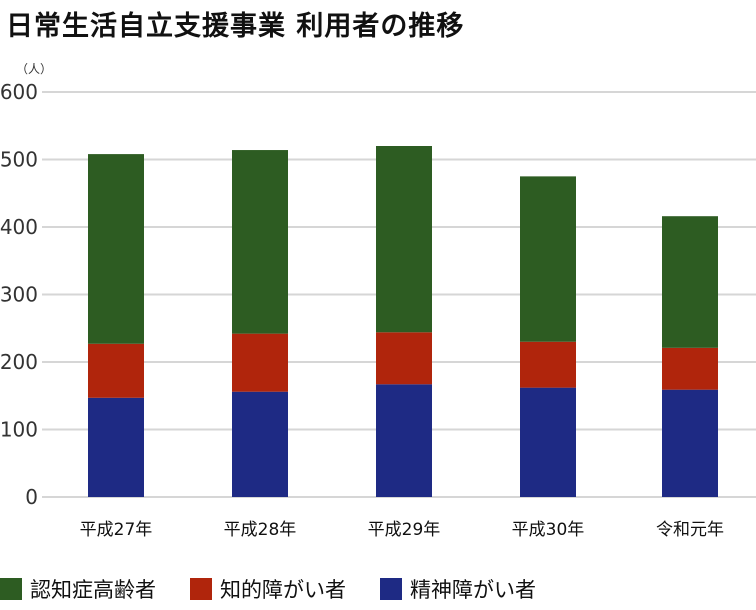  What do you see at coordinates (473, 590) in the screenshot?
I see `legend-label: 精神障がい者` at bounding box center [473, 590].